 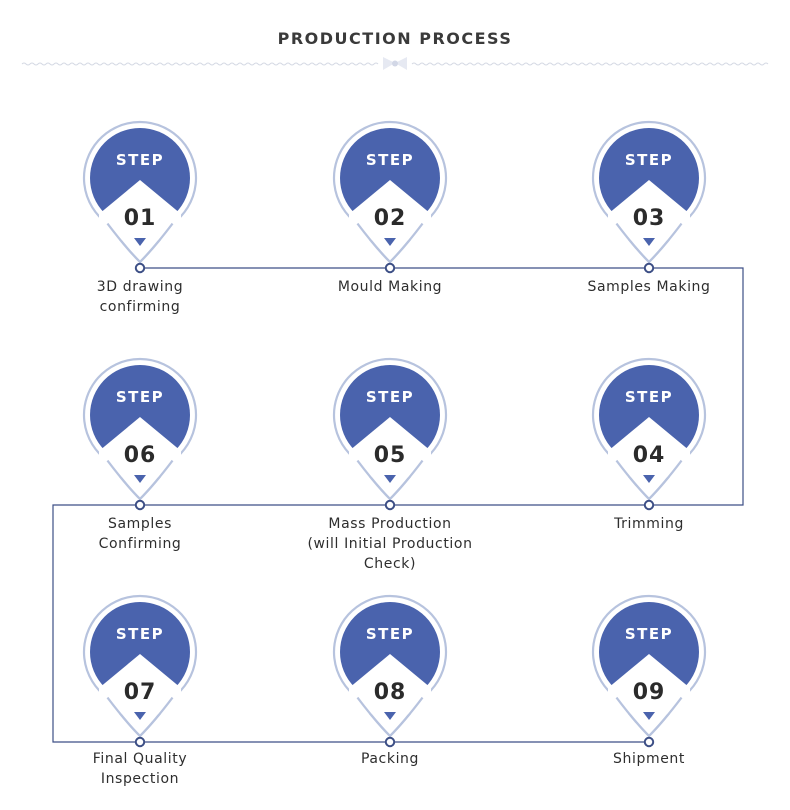 I want to click on step-pin: STEP 02, so click(x=390, y=197).